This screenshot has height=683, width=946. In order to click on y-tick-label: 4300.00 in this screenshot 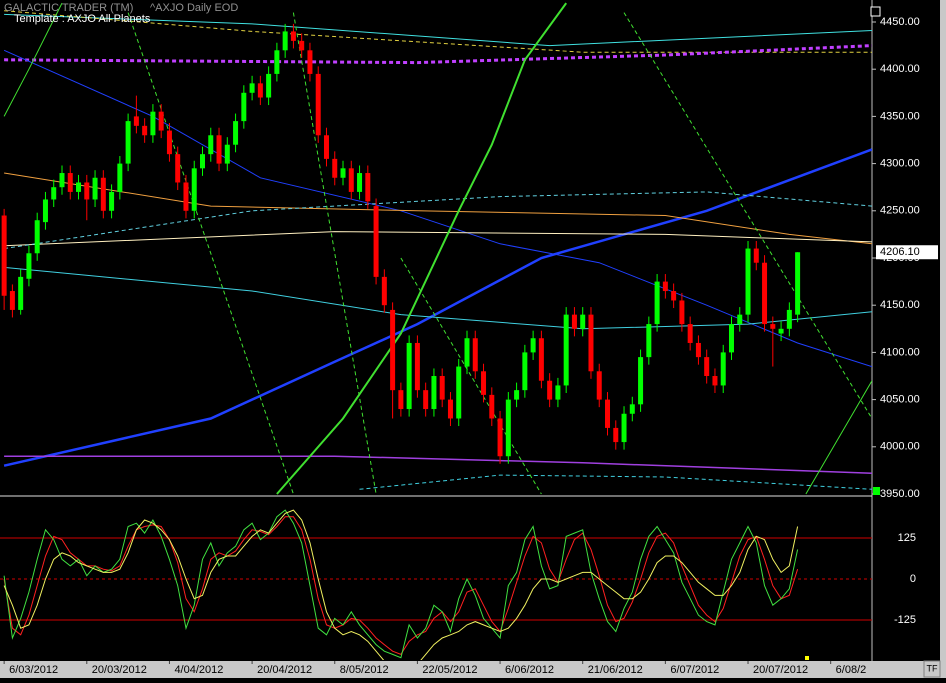, I will do `click(900, 164)`.